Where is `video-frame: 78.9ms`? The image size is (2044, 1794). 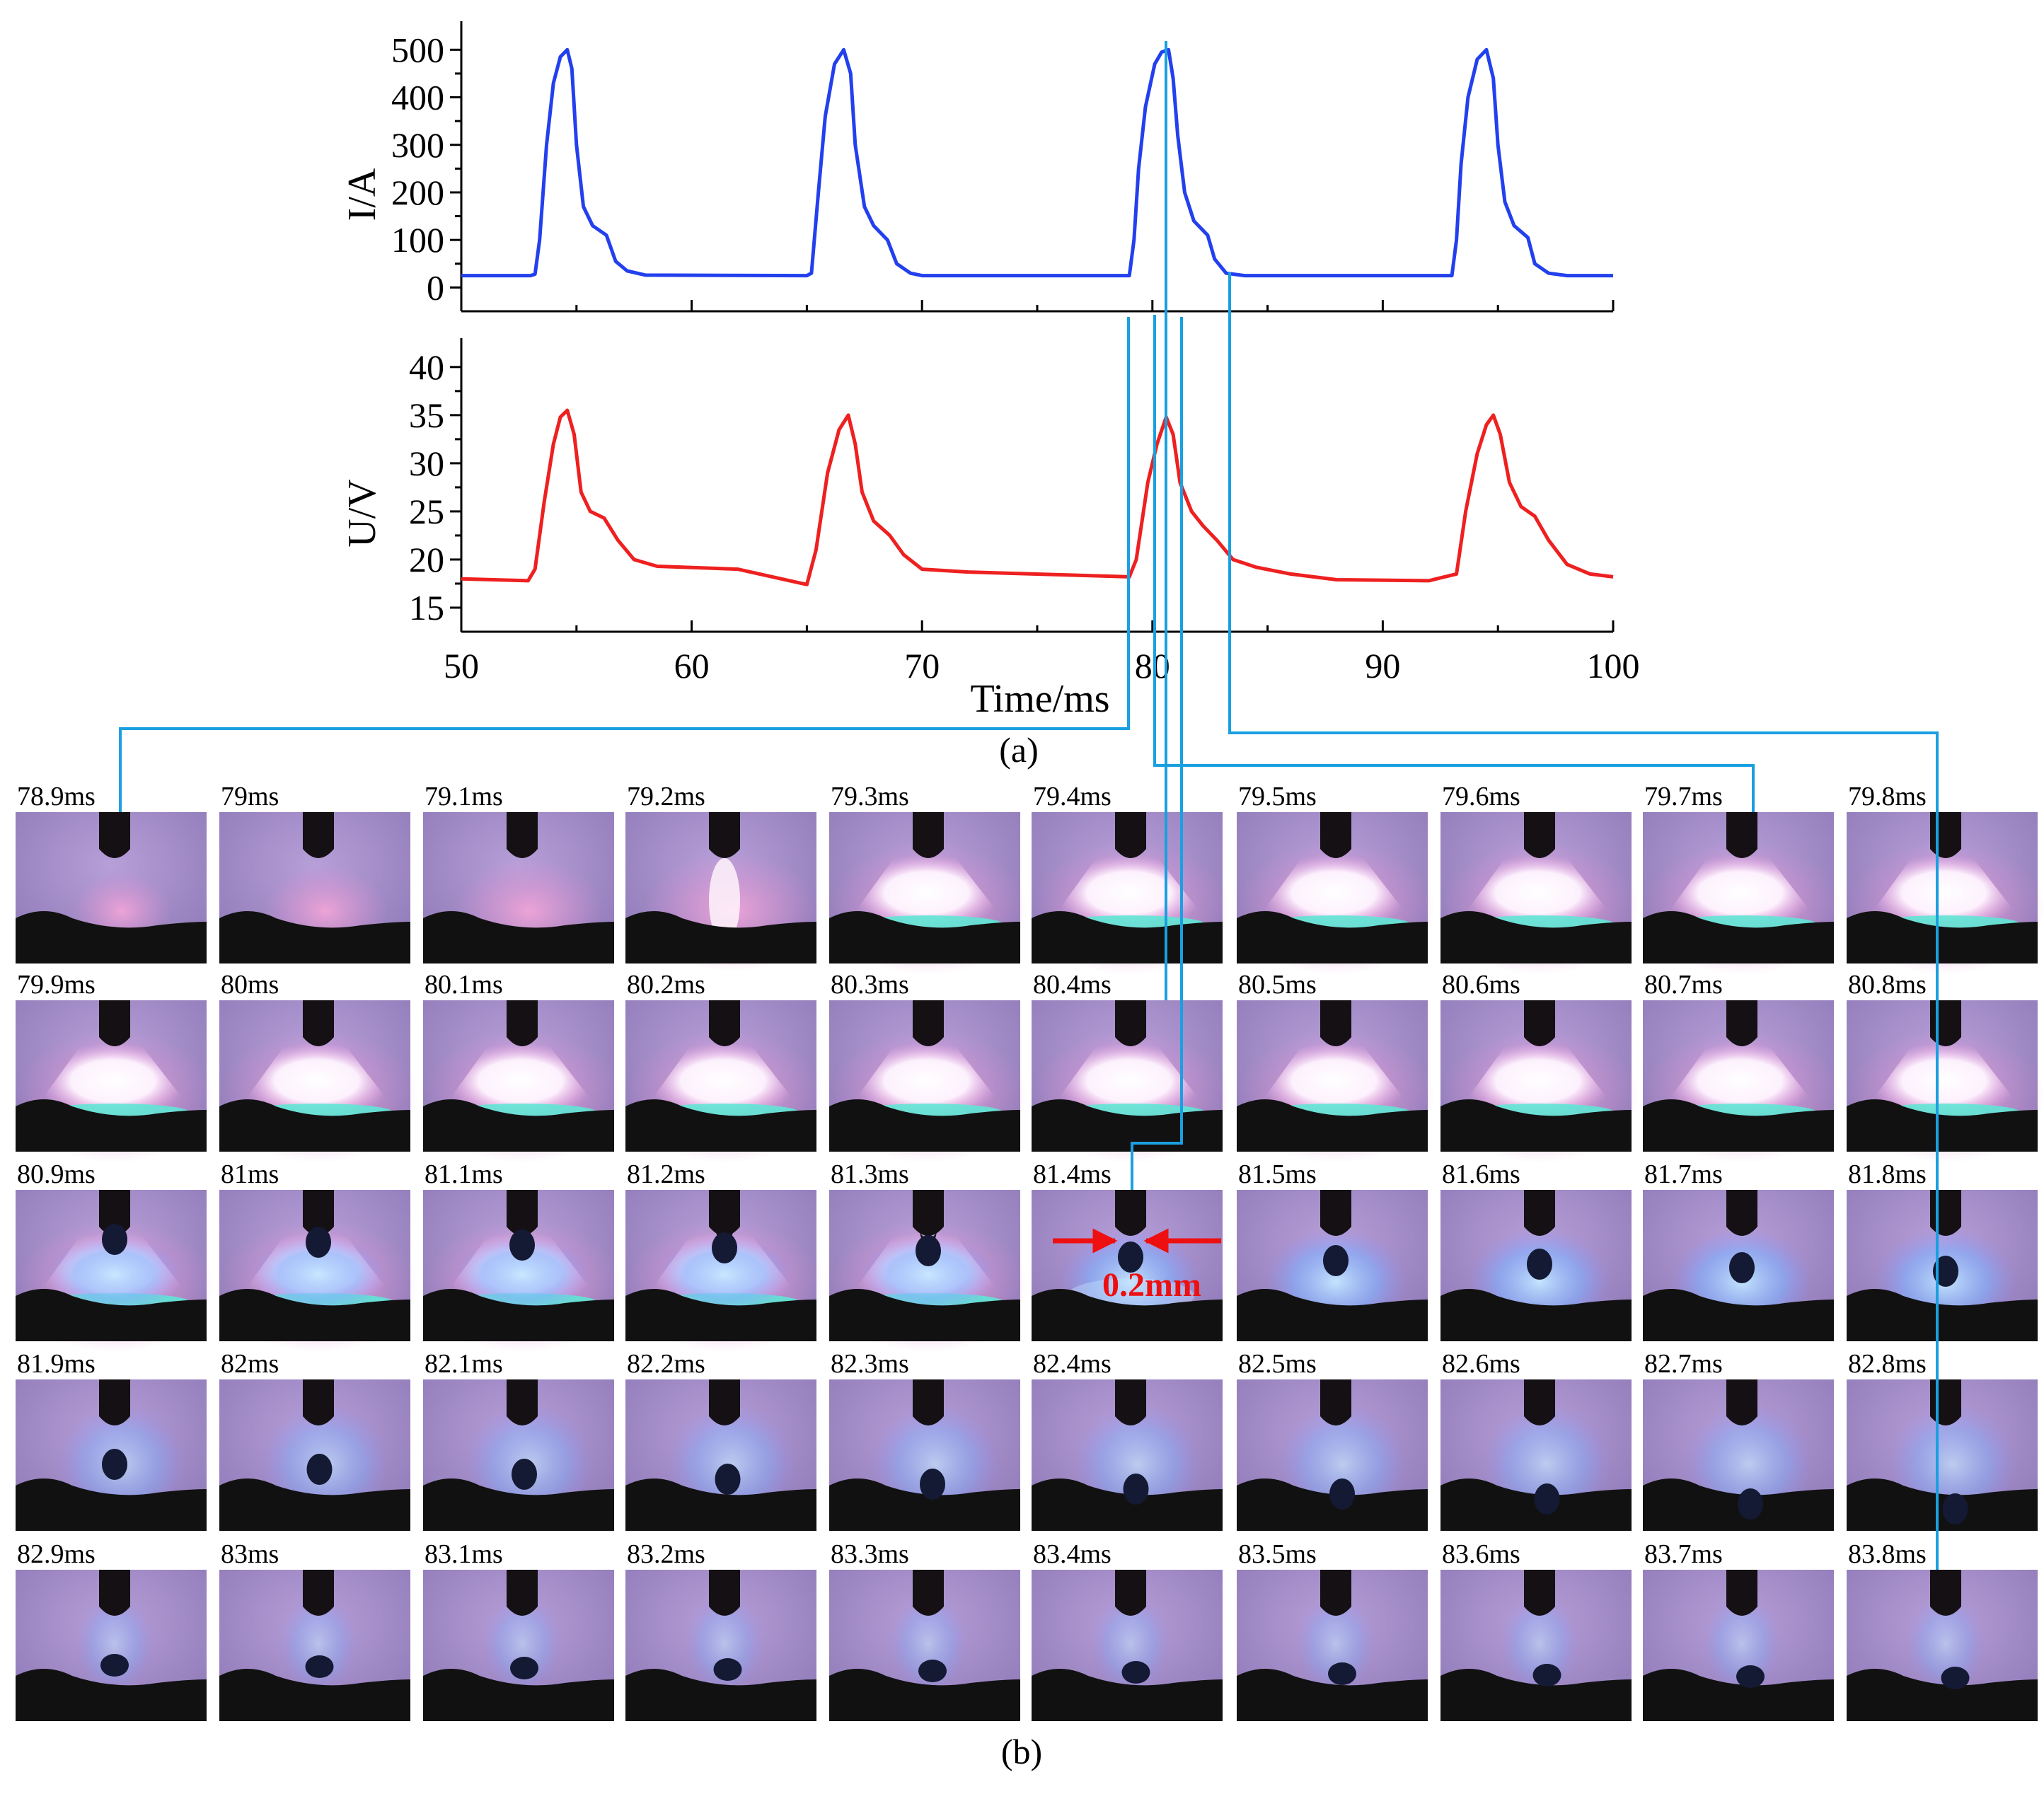 video-frame: 78.9ms is located at coordinates (112, 872).